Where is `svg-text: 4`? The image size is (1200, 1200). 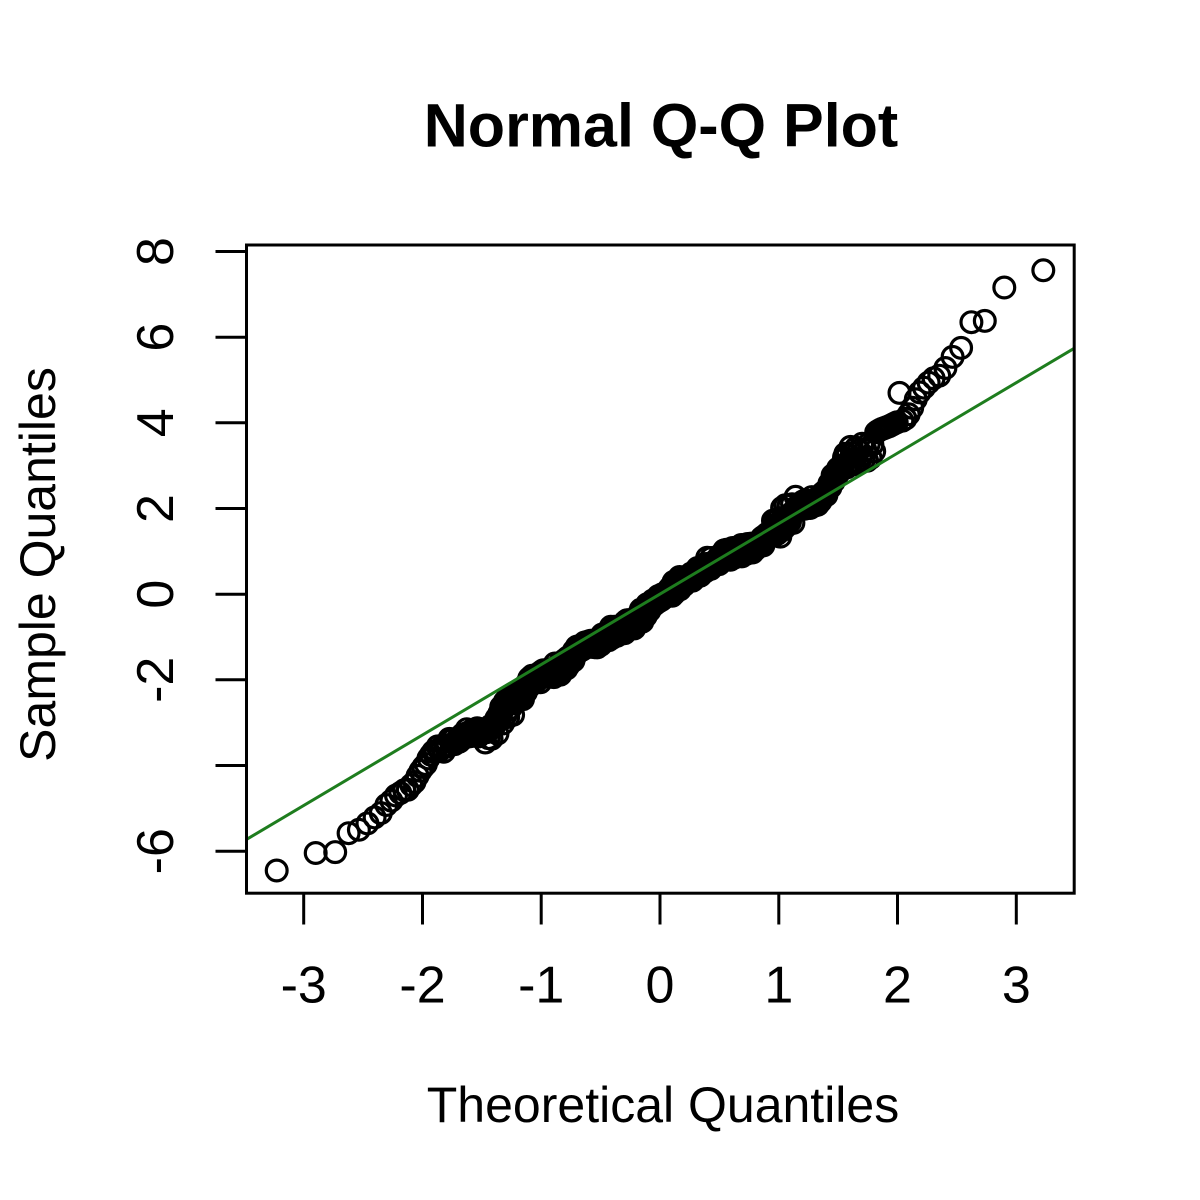
svg-text: 4 is located at coordinates (156, 422).